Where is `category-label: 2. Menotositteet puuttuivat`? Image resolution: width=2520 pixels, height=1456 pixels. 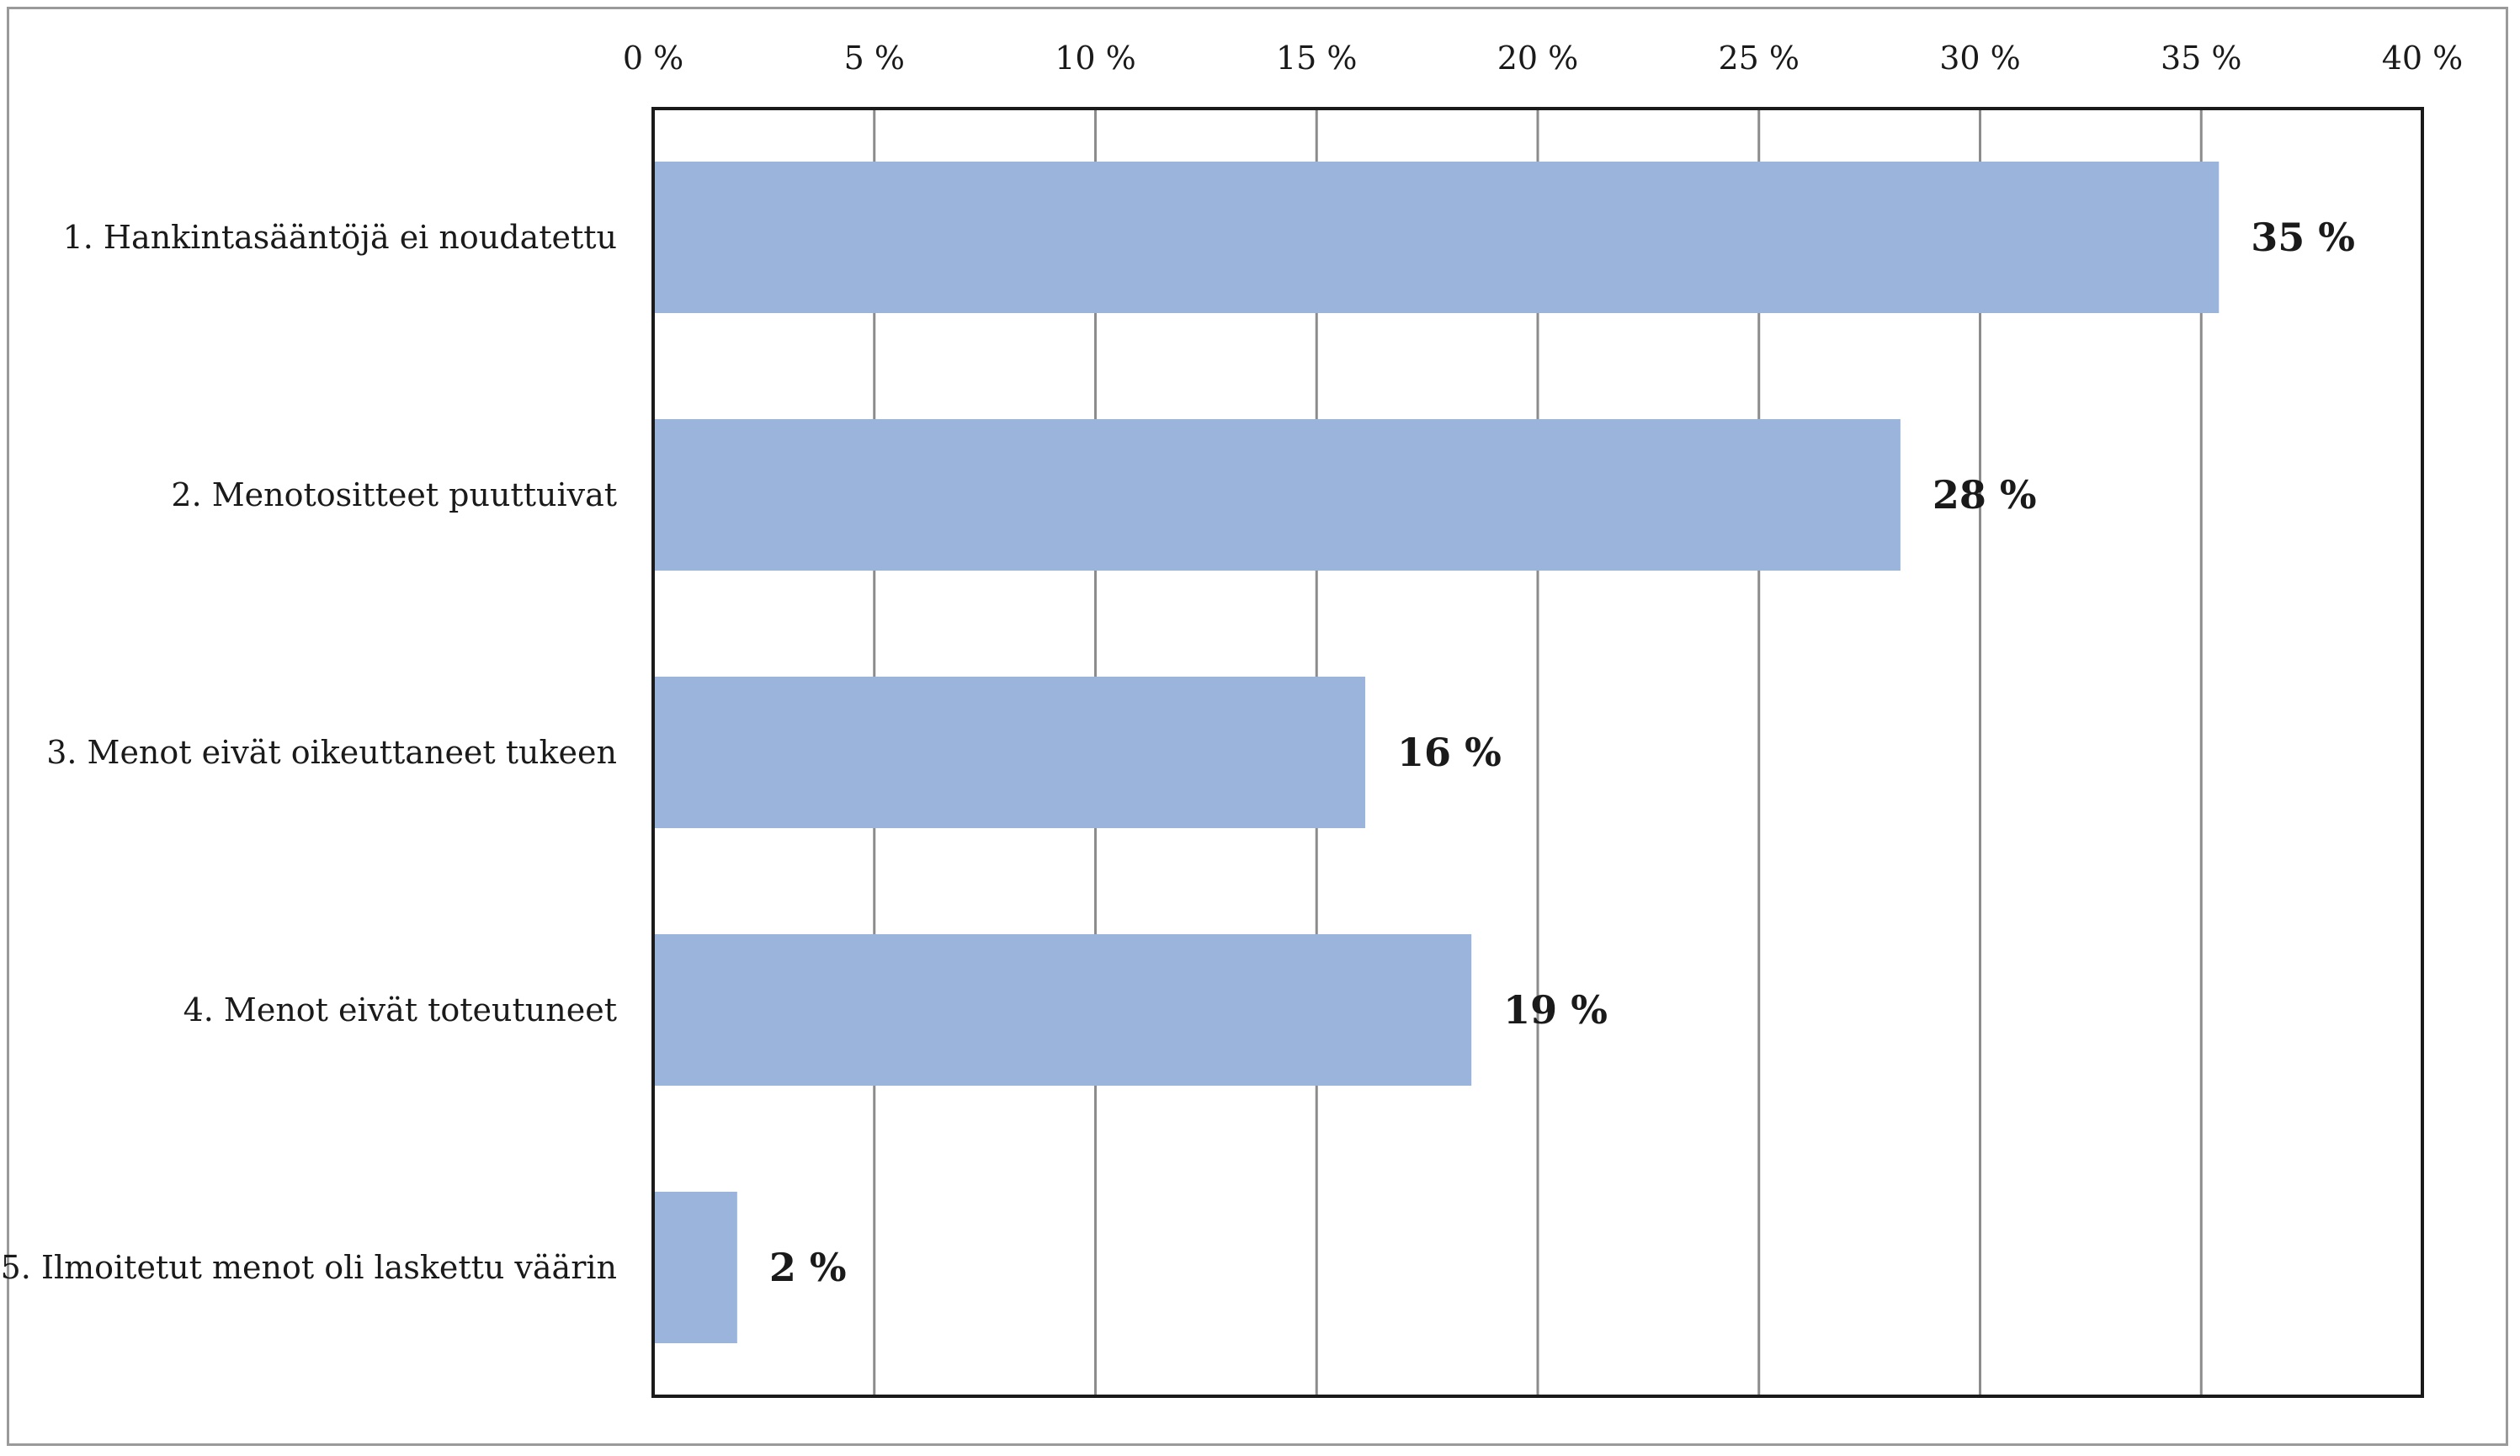
category-label: 2. Menotositteet puuttuivat is located at coordinates (394, 494).